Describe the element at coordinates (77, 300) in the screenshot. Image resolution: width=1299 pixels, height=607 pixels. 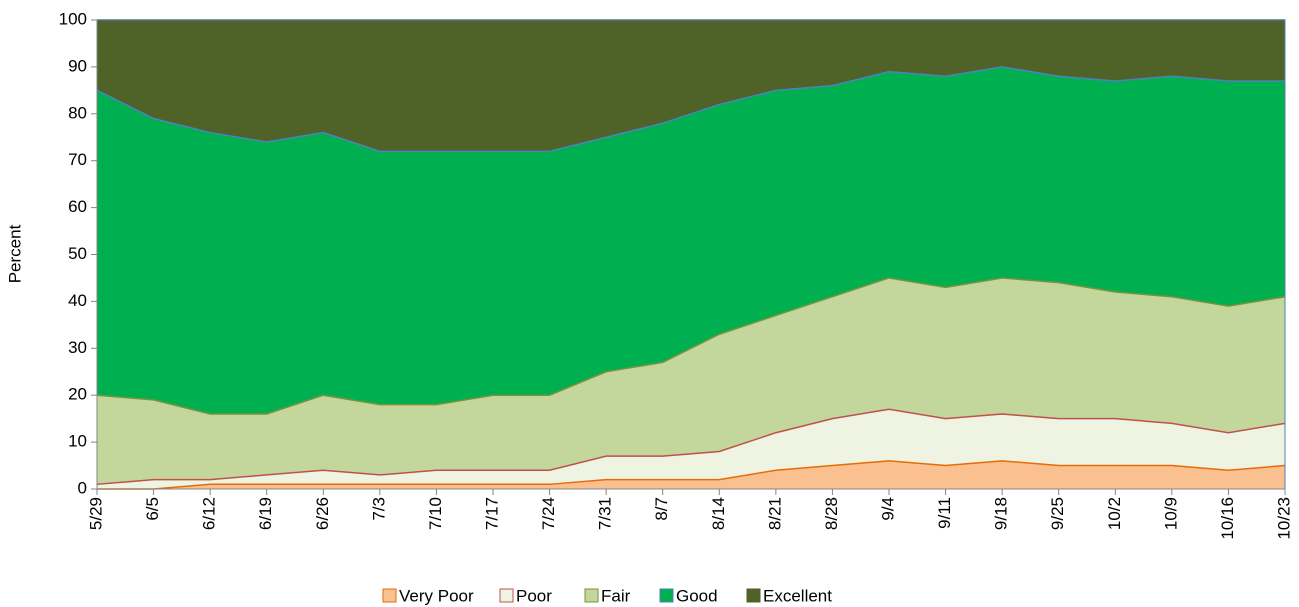
I see `y-tick-label: 40` at that location.